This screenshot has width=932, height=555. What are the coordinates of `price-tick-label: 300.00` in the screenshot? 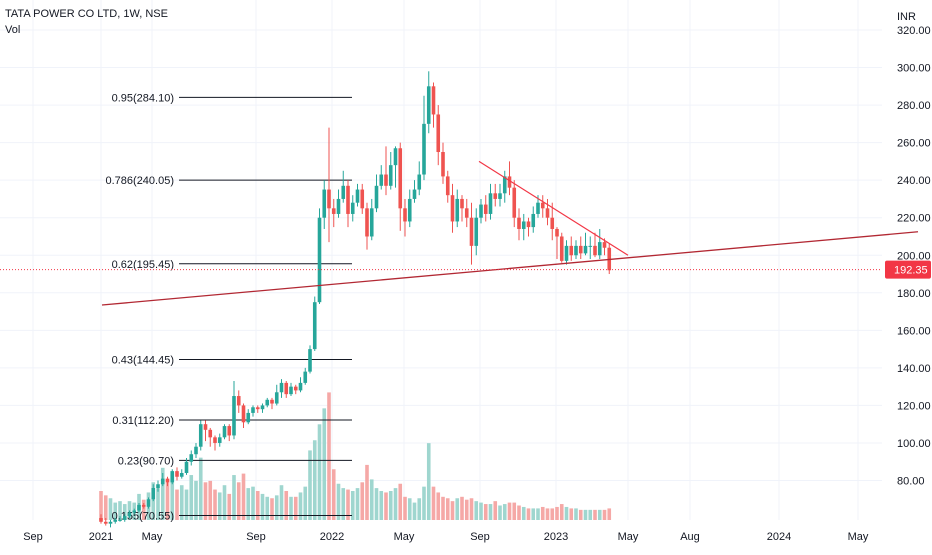 It's located at (914, 69).